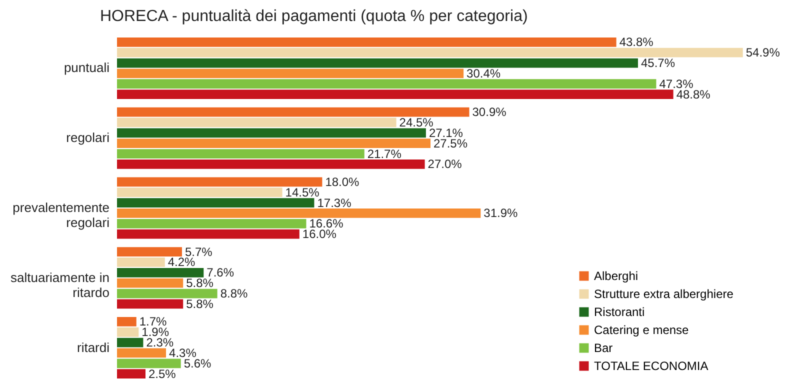 Image resolution: width=800 pixels, height=392 pixels. I want to click on data-label: 43.8%, so click(636, 42).